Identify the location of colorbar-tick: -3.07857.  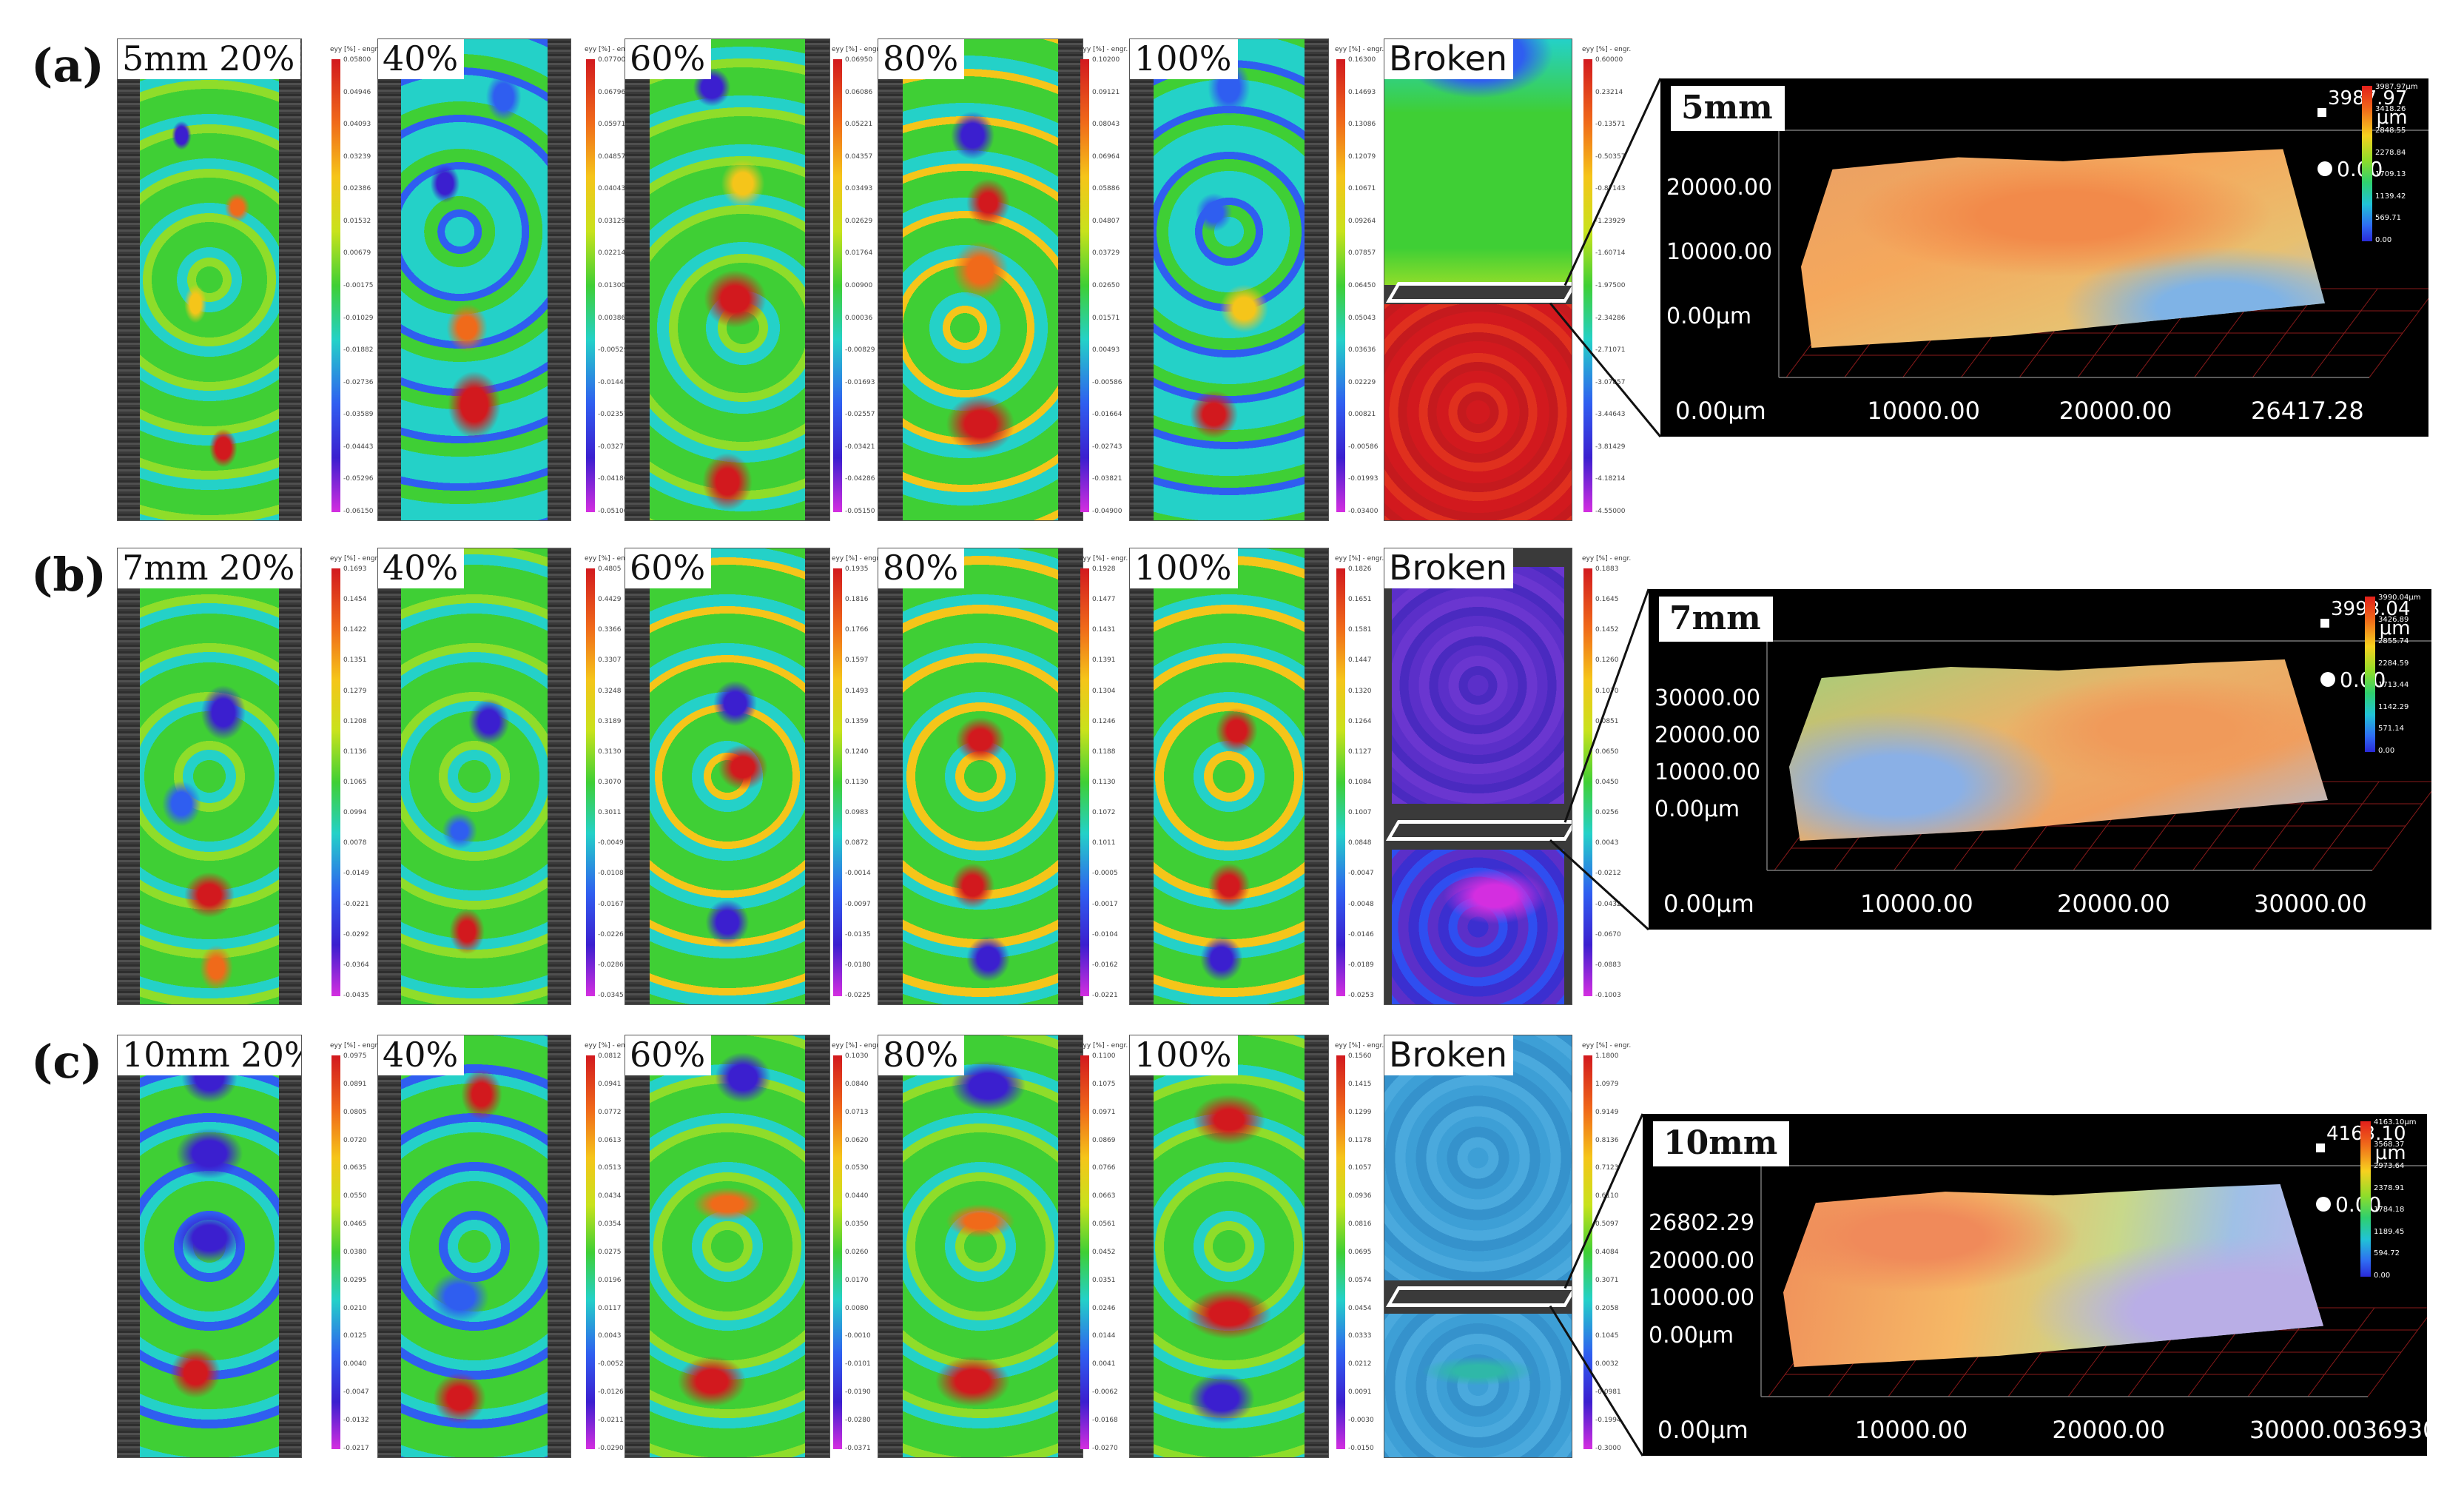
(1610, 382).